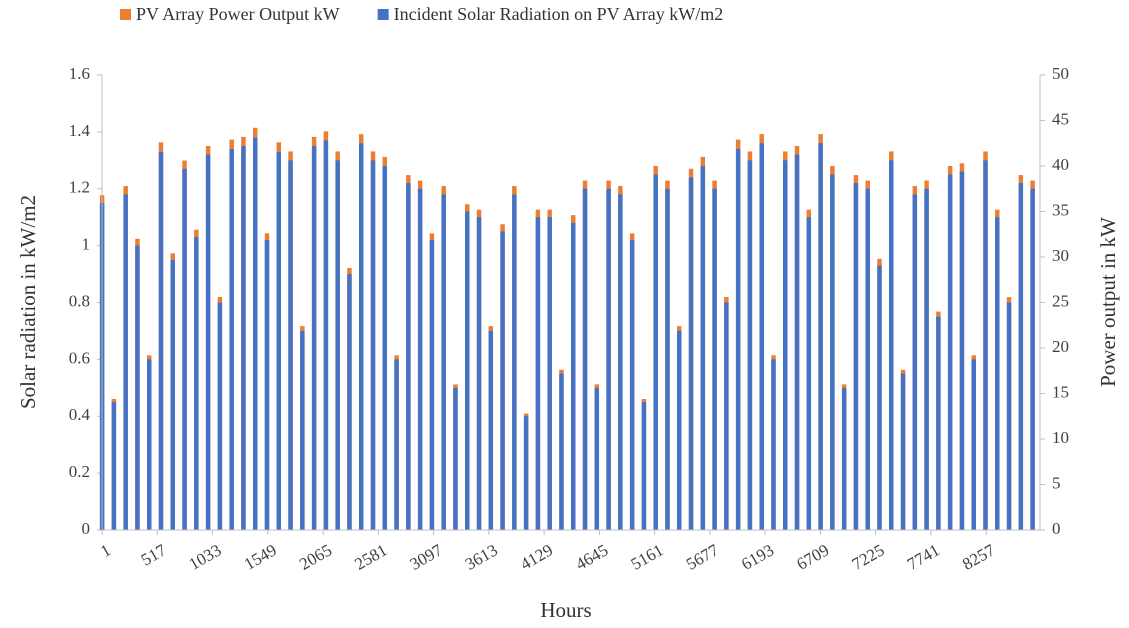 The width and height of the screenshot is (1129, 628). Describe the element at coordinates (591, 556) in the screenshot. I see `x-tick-label: 4645` at that location.